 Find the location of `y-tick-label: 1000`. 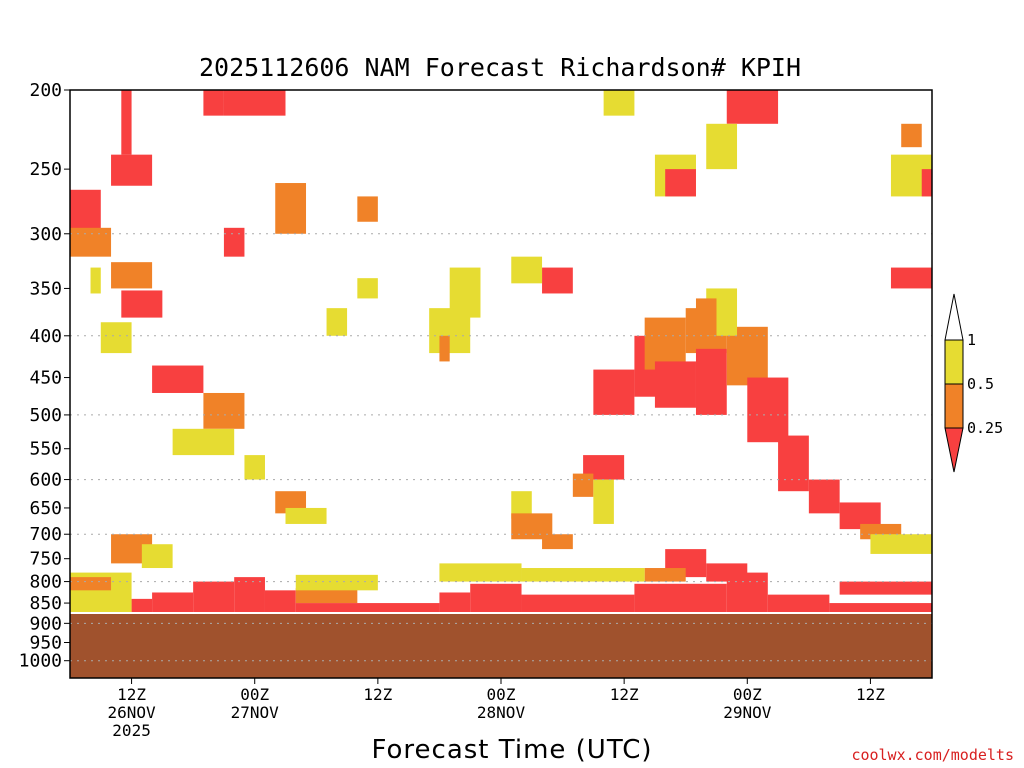

y-tick-label: 1000 is located at coordinates (40, 661).